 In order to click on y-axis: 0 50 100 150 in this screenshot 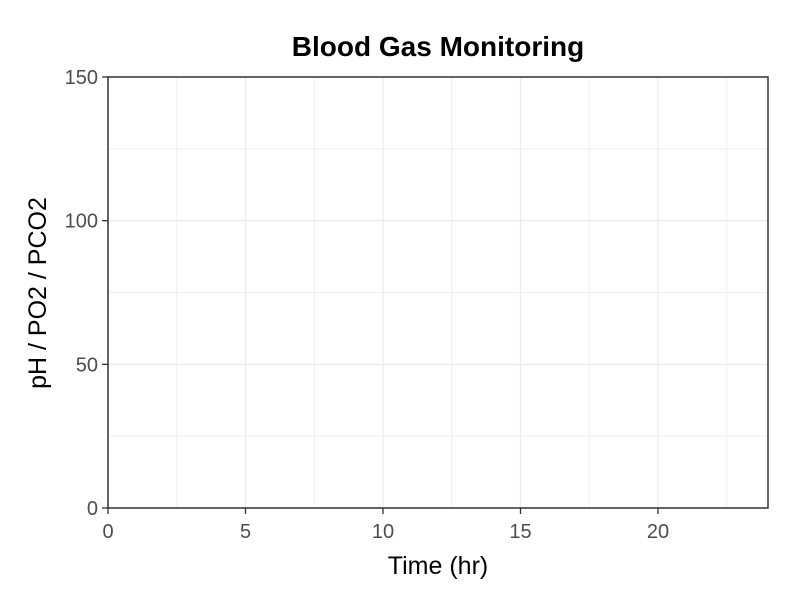, I will do `click(86, 293)`.